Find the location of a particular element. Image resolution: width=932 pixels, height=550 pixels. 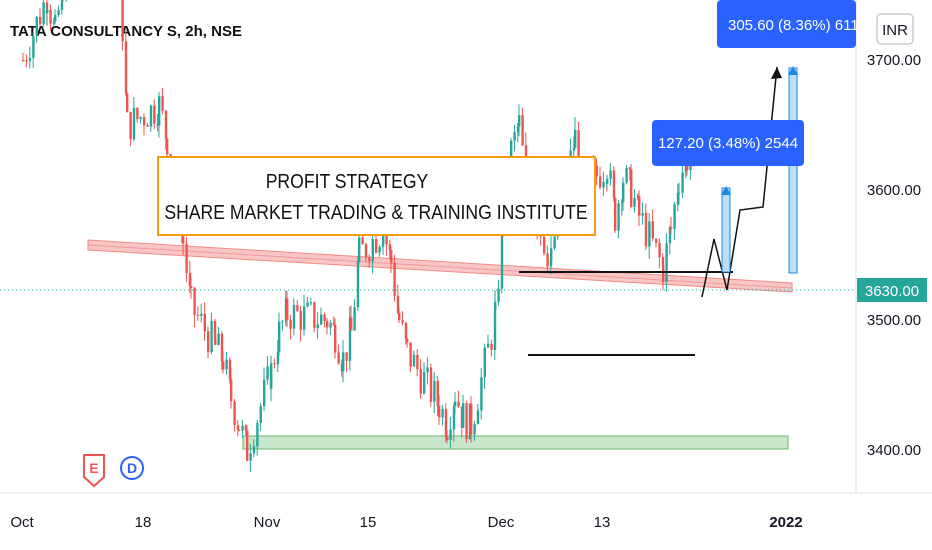

target1-box is located at coordinates (728, 143).